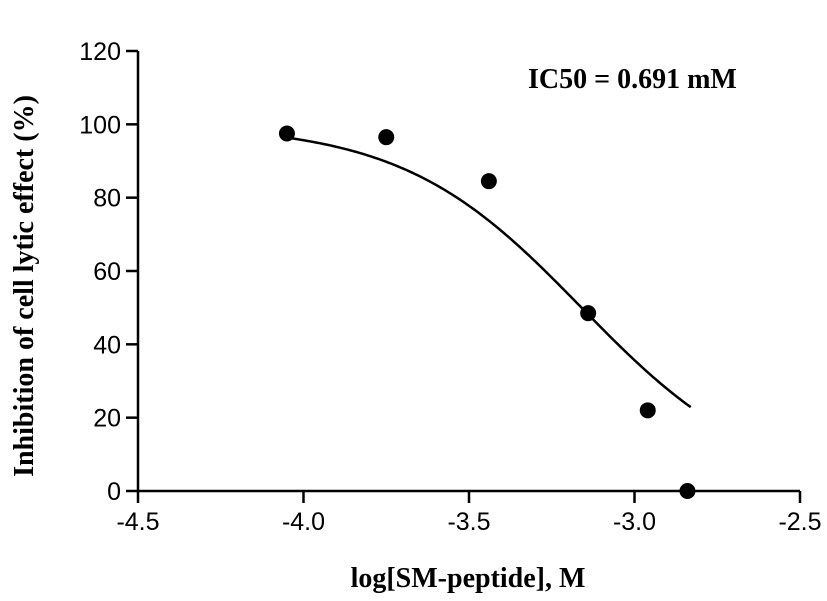 This screenshot has height=601, width=827. What do you see at coordinates (100, 125) in the screenshot?
I see `y-tick-label: 100` at bounding box center [100, 125].